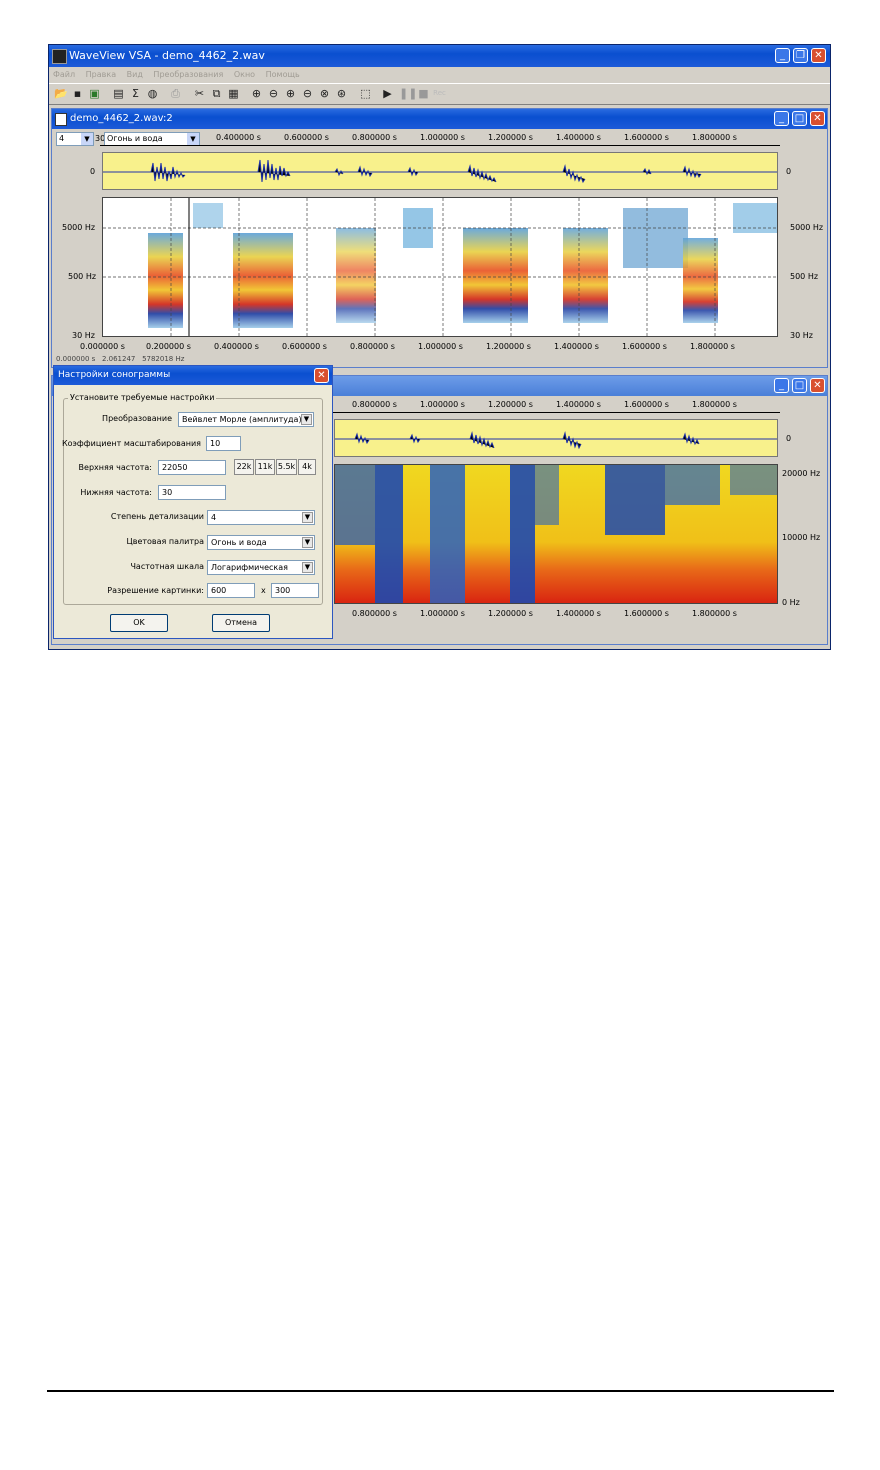  I want to click on menu-file: Файл, so click(64, 74).